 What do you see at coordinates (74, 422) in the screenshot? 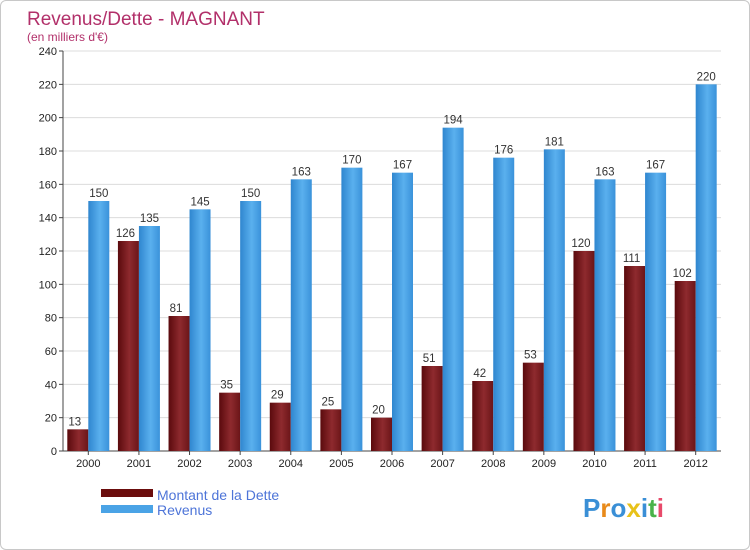
I see `data-label: 13` at bounding box center [74, 422].